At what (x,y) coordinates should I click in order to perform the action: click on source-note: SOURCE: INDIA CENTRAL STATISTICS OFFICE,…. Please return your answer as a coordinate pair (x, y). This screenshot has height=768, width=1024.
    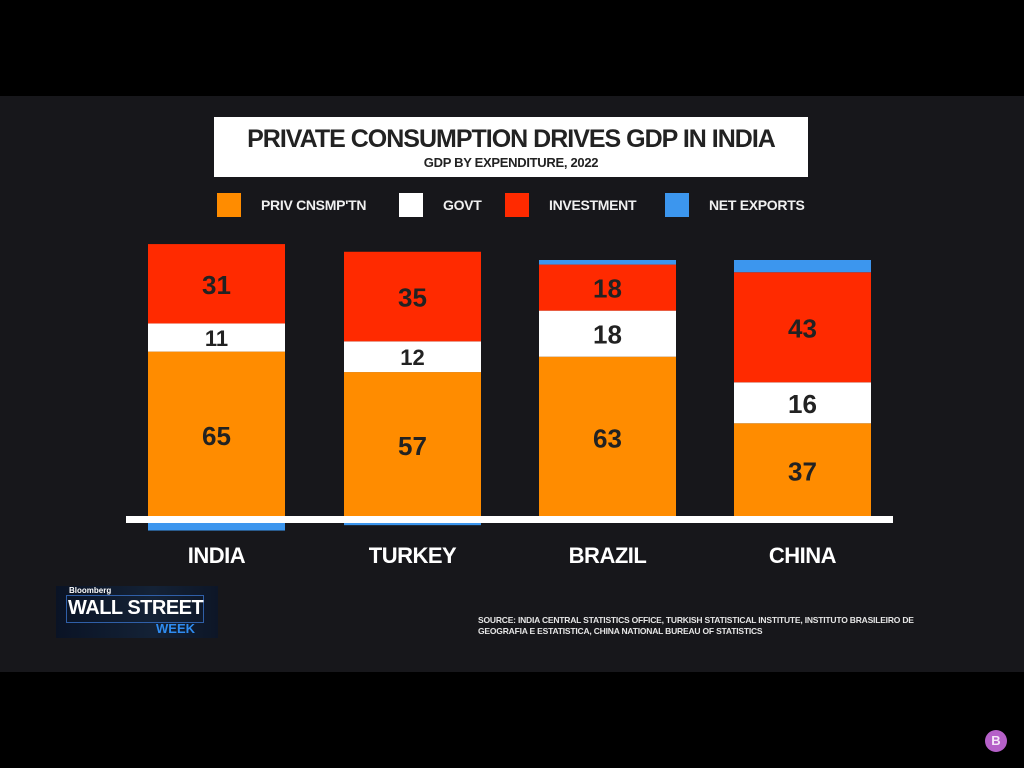
    Looking at the image, I should click on (696, 625).